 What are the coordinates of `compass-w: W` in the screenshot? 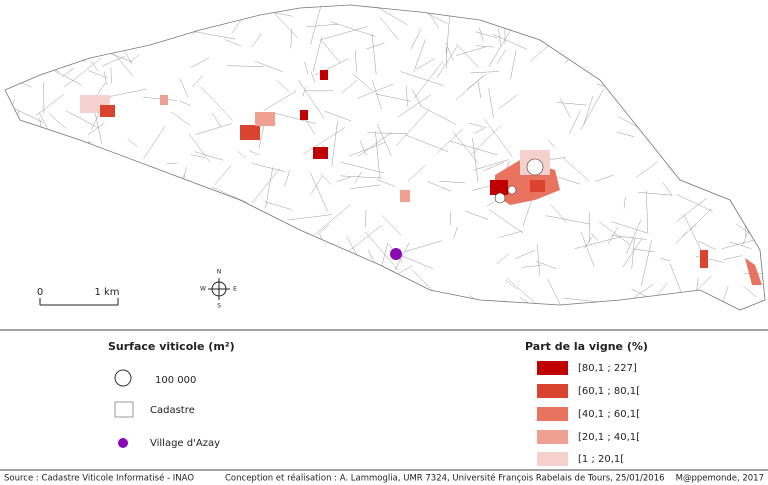 It's located at (203, 289).